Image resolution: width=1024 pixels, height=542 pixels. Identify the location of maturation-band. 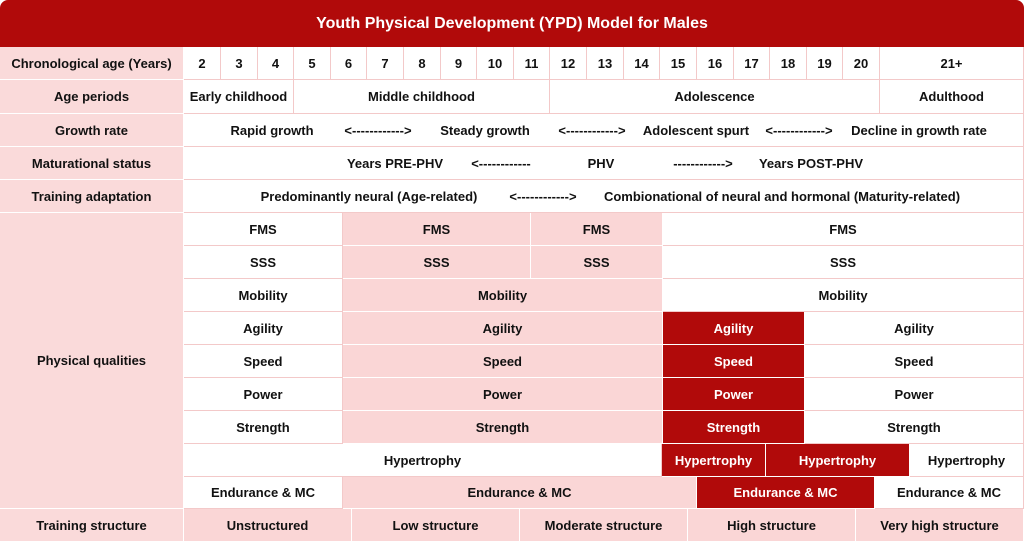
(604, 163).